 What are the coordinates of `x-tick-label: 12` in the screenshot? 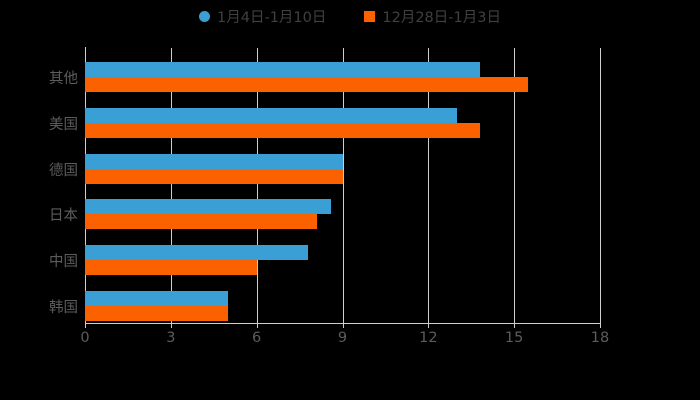 It's located at (428, 338).